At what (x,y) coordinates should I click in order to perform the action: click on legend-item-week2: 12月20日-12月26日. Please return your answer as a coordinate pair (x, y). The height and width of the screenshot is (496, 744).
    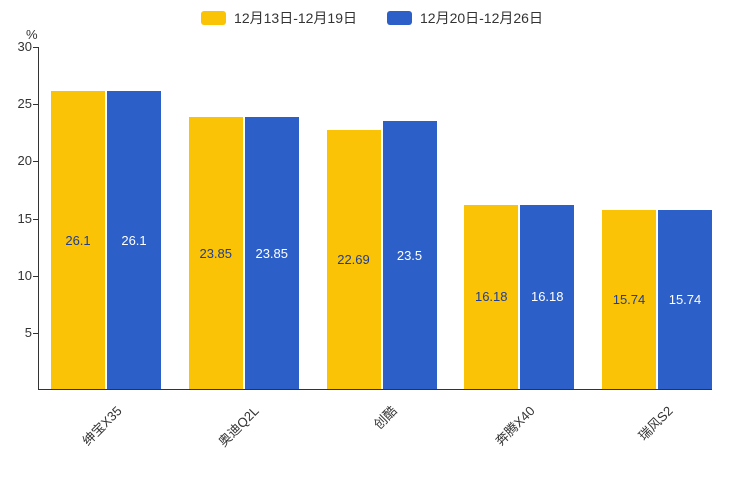
    Looking at the image, I should click on (465, 18).